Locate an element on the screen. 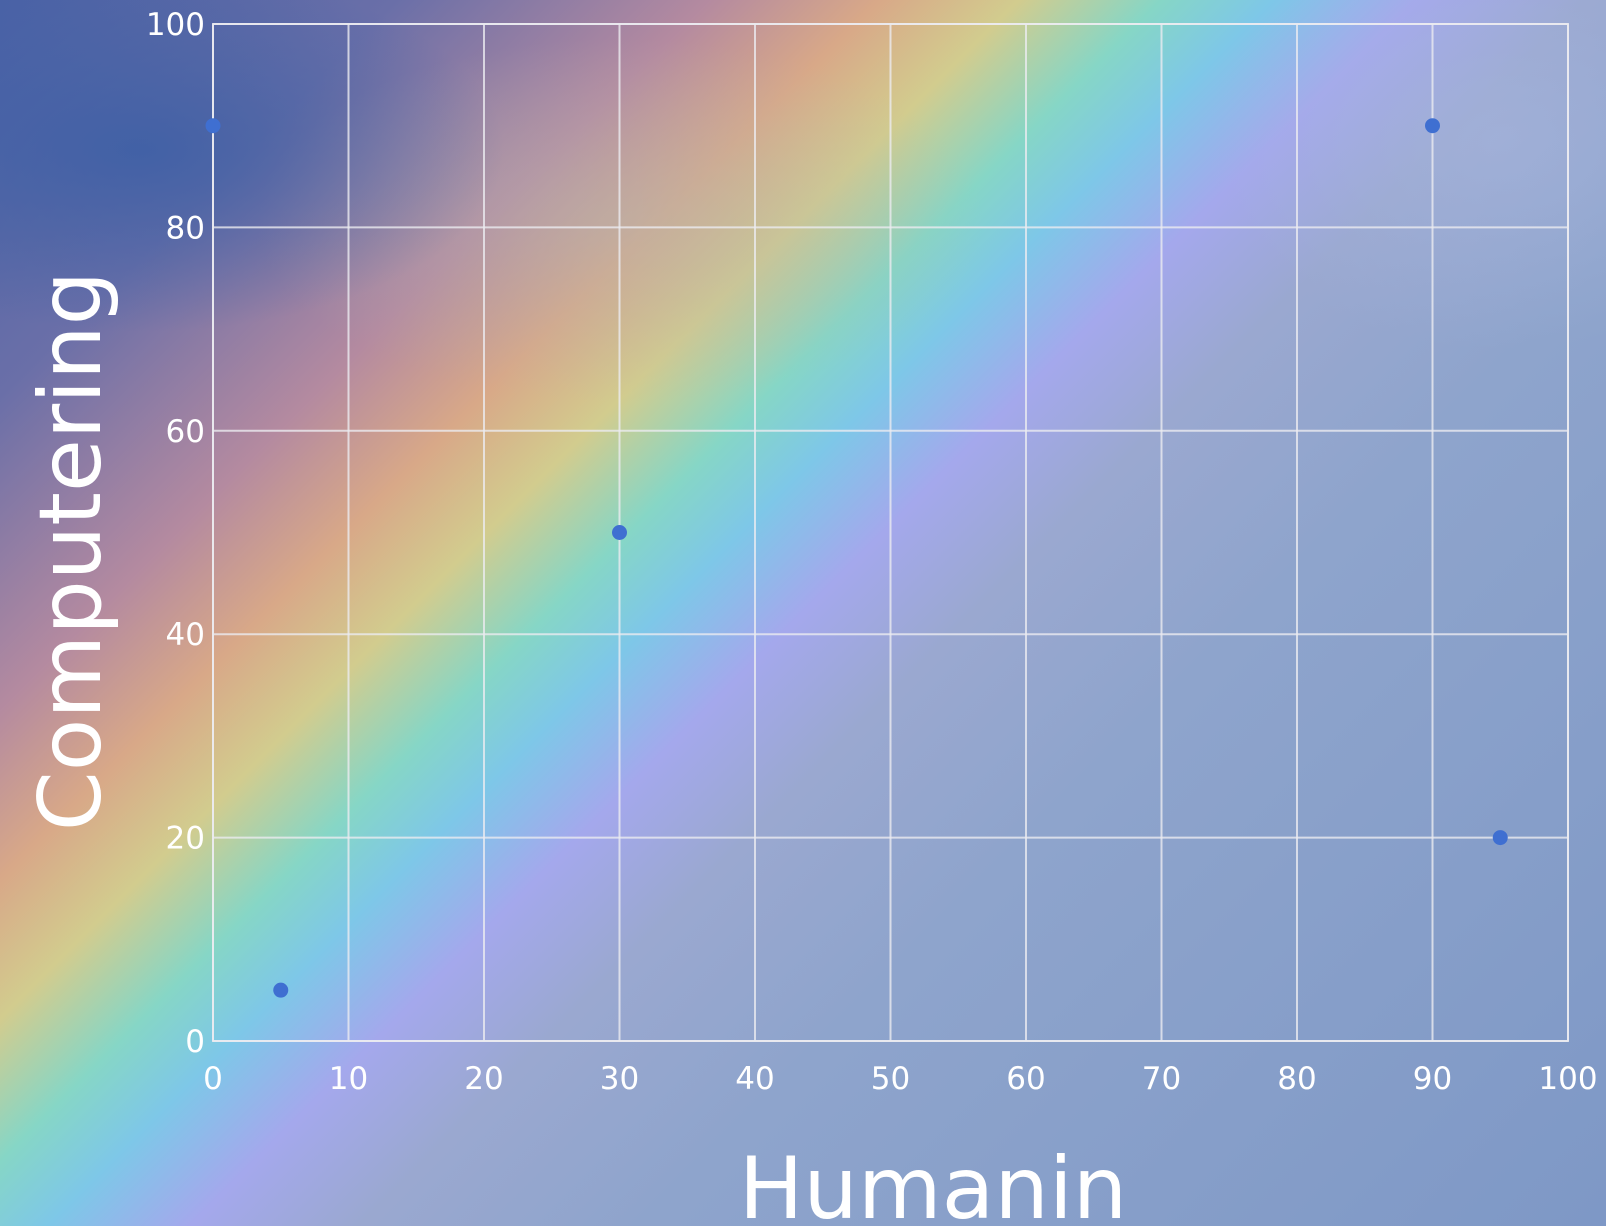 The height and width of the screenshot is (1226, 1606). x-tick-label: 30 is located at coordinates (619, 1079).